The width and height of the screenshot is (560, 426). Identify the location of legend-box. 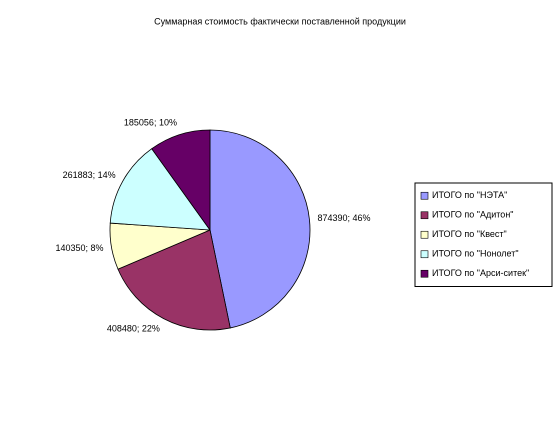
(483, 234).